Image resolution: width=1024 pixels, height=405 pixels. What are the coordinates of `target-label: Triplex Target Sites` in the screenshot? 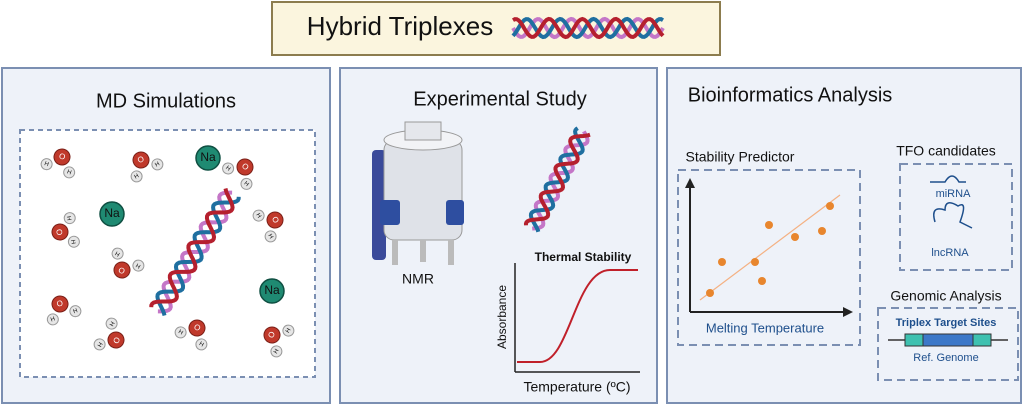 It's located at (946, 323).